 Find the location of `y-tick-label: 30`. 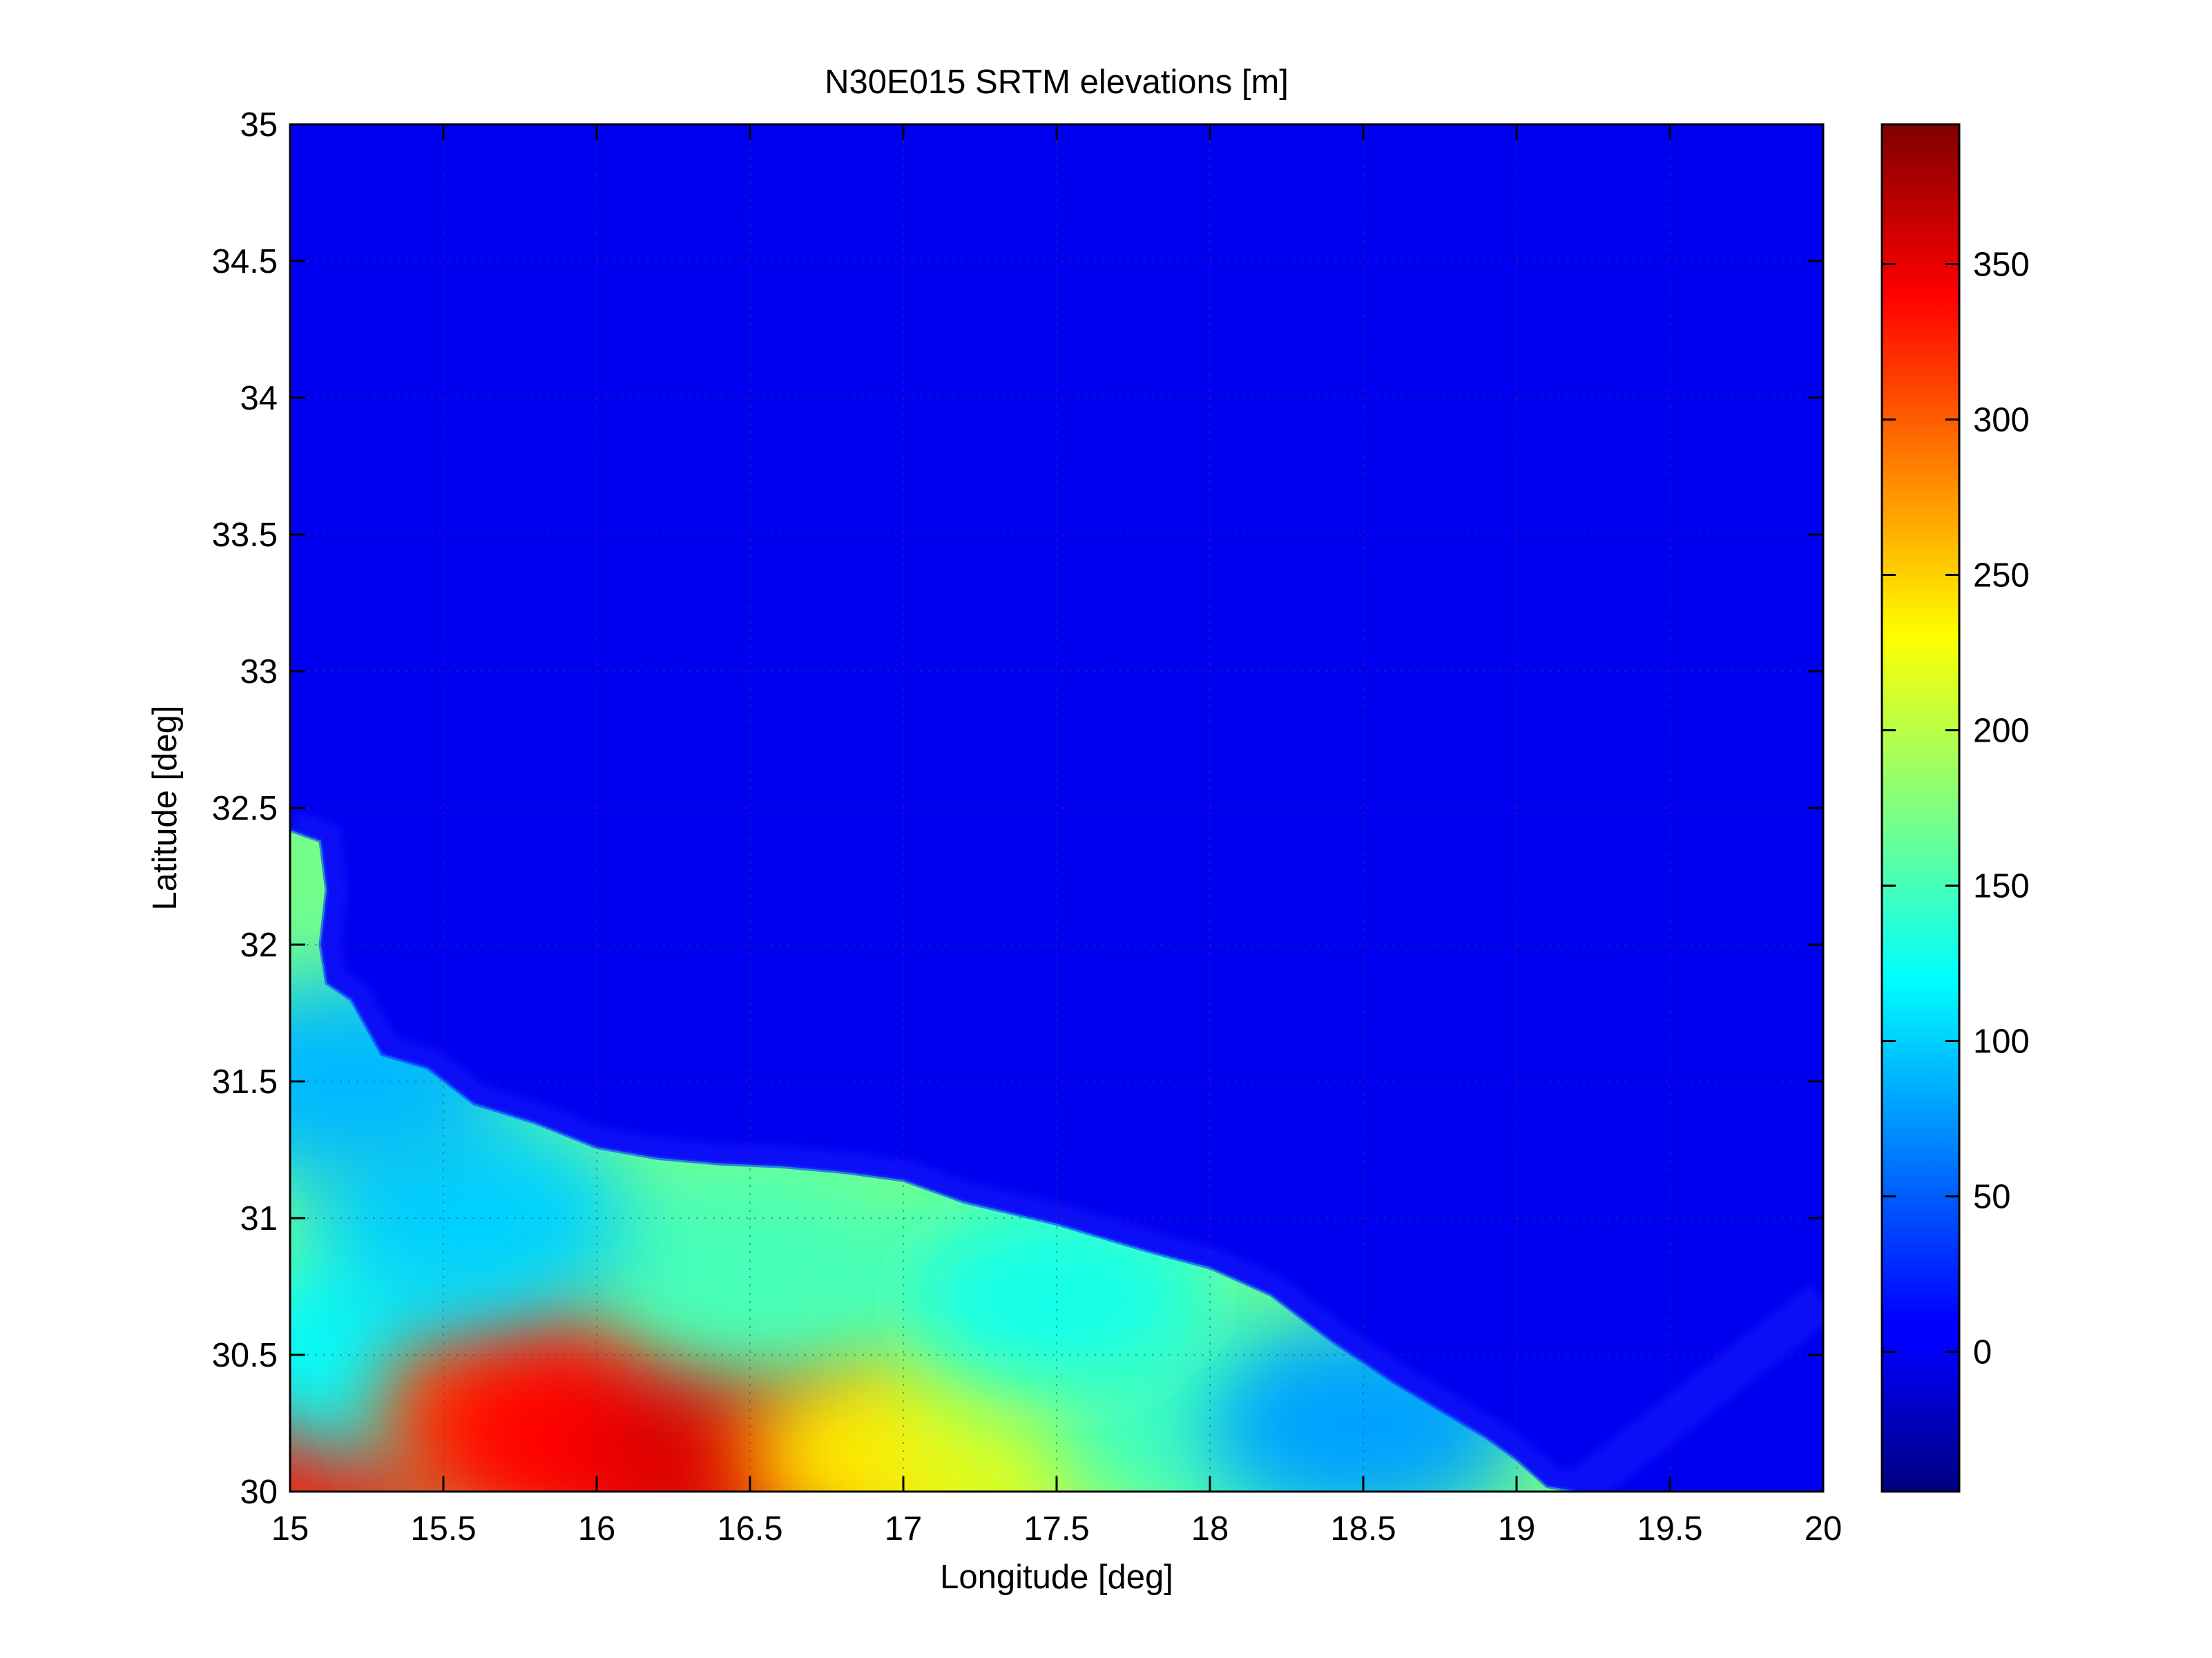

y-tick-label: 30 is located at coordinates (259, 1492).